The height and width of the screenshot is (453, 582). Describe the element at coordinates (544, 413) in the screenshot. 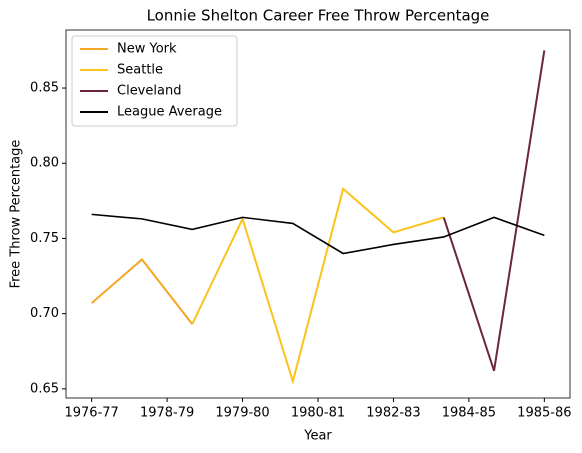

I see `x-tick-label: 1985-86` at that location.